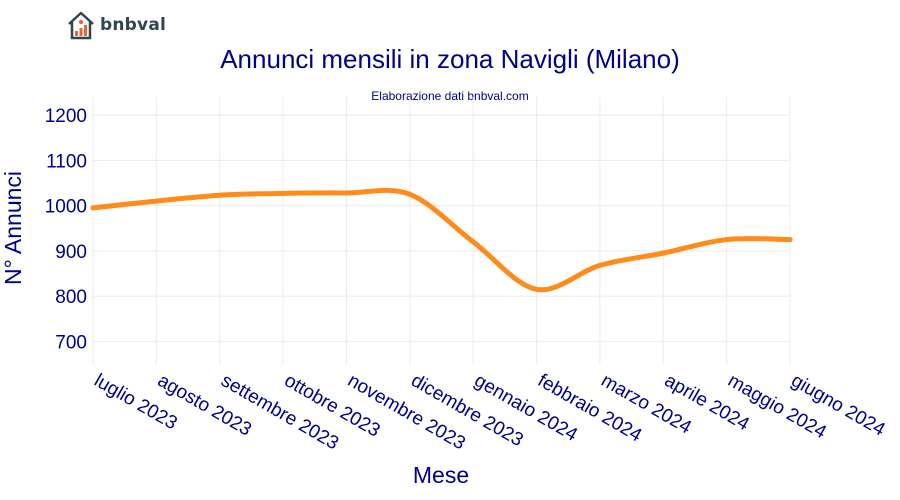  I want to click on chart-title: Annunci mensili in zona Navigli (Milano), so click(450, 59).